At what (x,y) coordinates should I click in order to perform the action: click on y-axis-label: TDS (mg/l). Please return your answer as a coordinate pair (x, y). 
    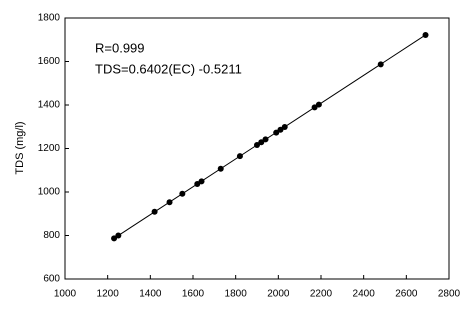
    Looking at the image, I should click on (20, 147).